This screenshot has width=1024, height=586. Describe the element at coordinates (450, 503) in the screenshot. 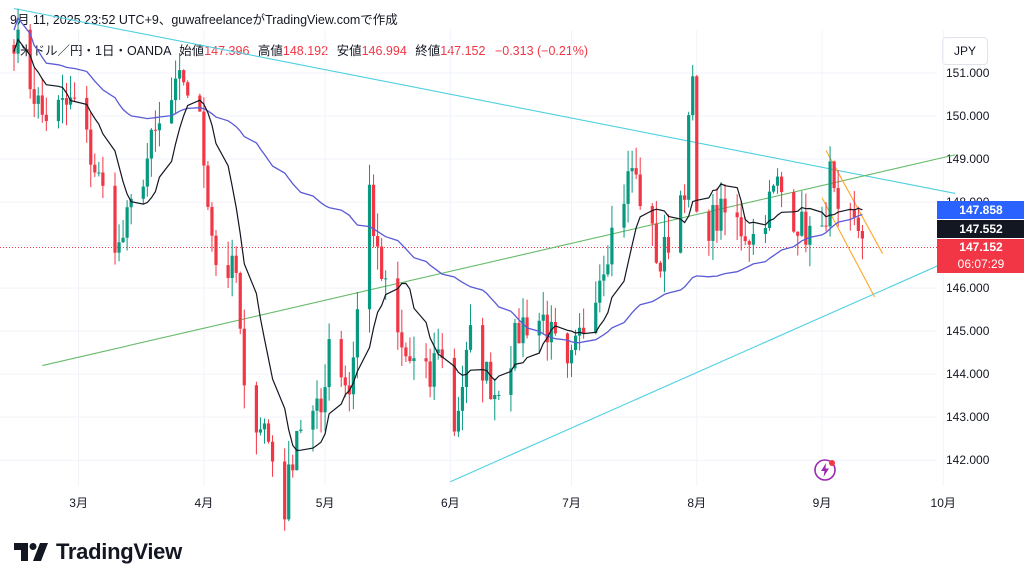

I see `x-tick-label: 6月` at that location.